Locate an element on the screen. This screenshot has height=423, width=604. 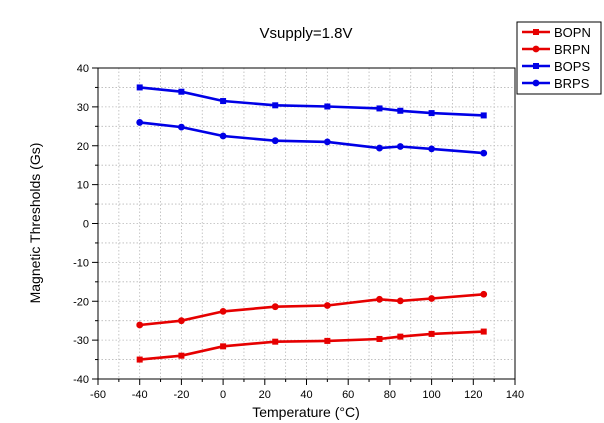
series-bopn is located at coordinates (311, 345).